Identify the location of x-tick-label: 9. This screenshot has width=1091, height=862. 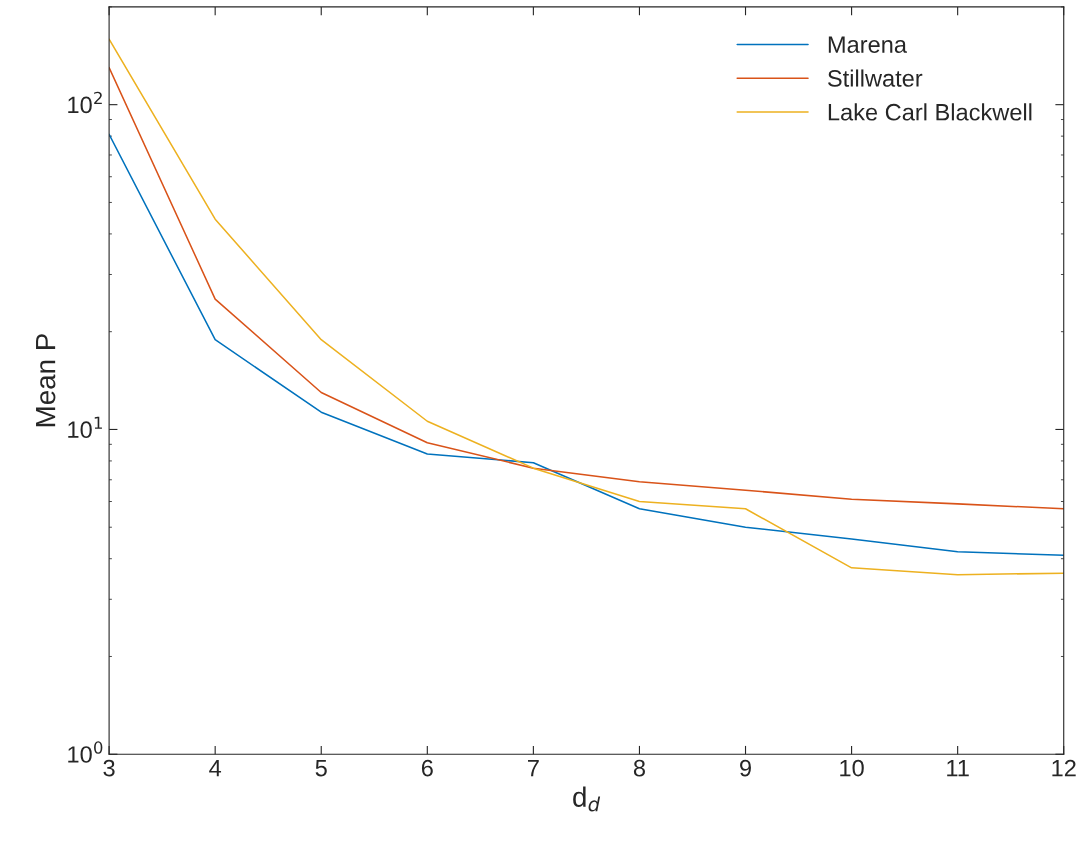
(745, 768).